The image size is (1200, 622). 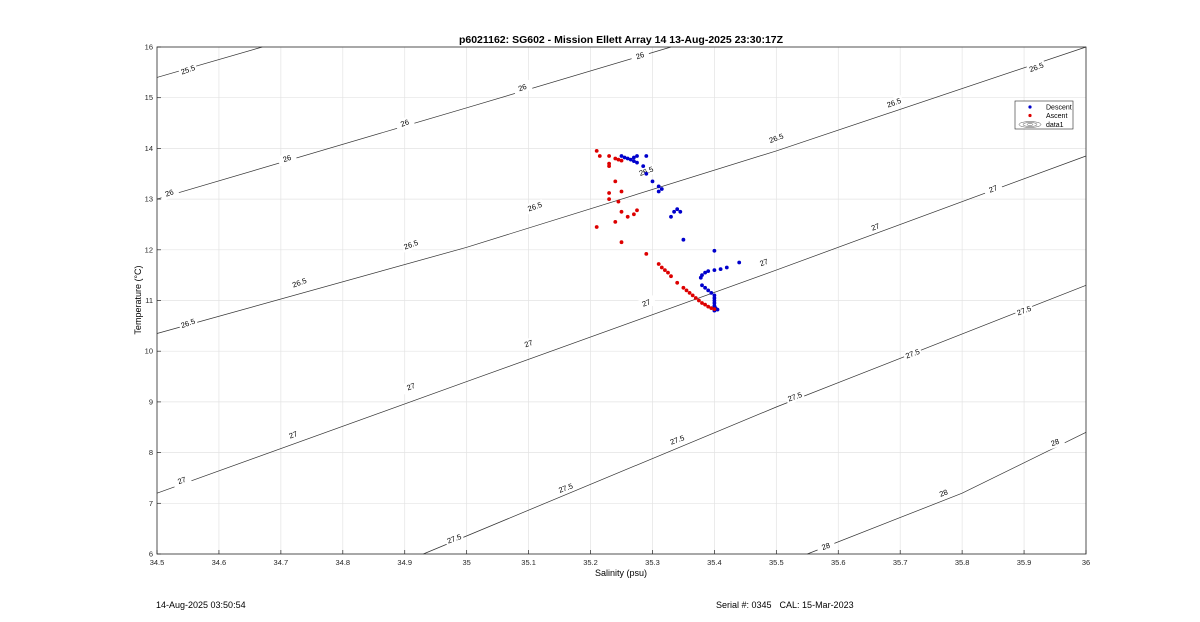 I want to click on x-tick-label: 35.8, so click(x=962, y=562).